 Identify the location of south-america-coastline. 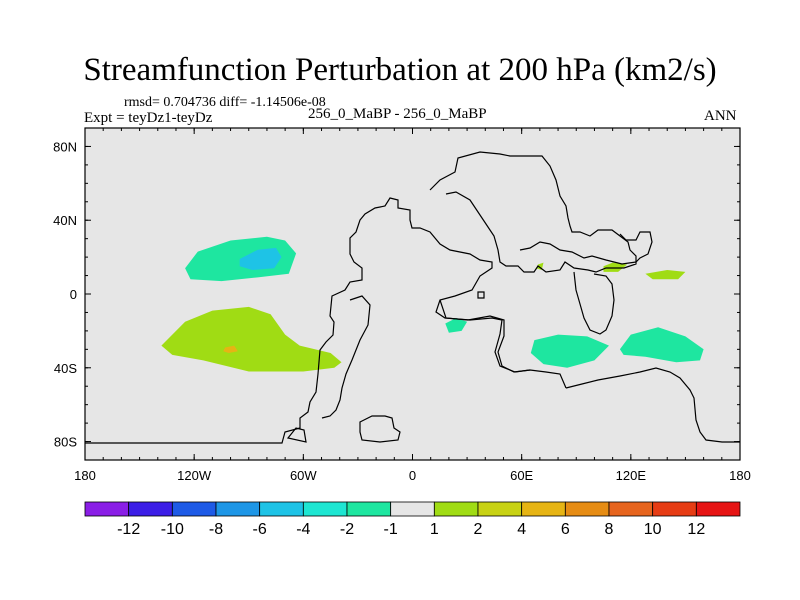
(346, 357).